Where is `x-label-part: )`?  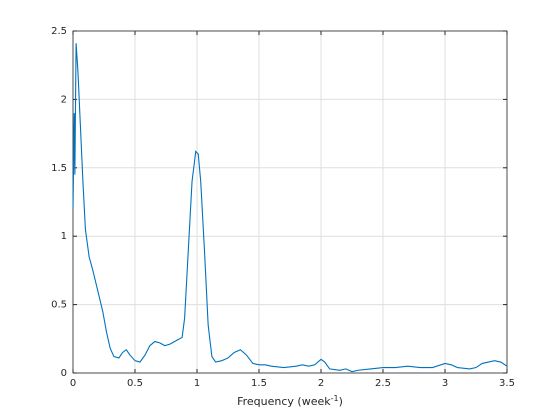
x-label-part: ) is located at coordinates (341, 401).